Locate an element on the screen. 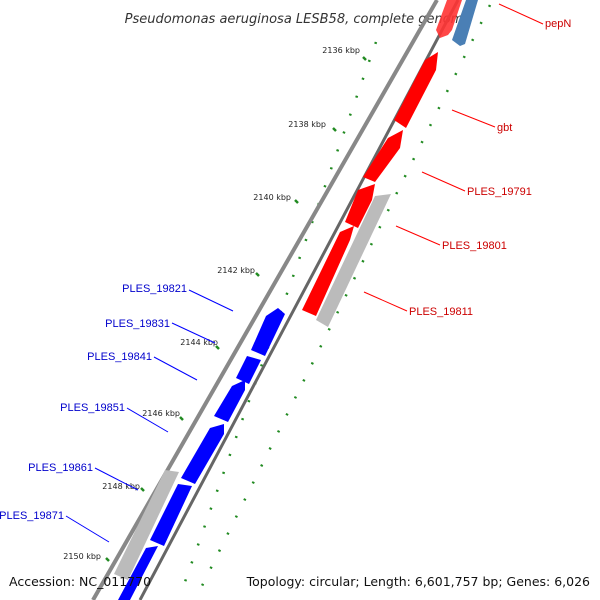  gene-arrow-pepN is located at coordinates (449, 19).